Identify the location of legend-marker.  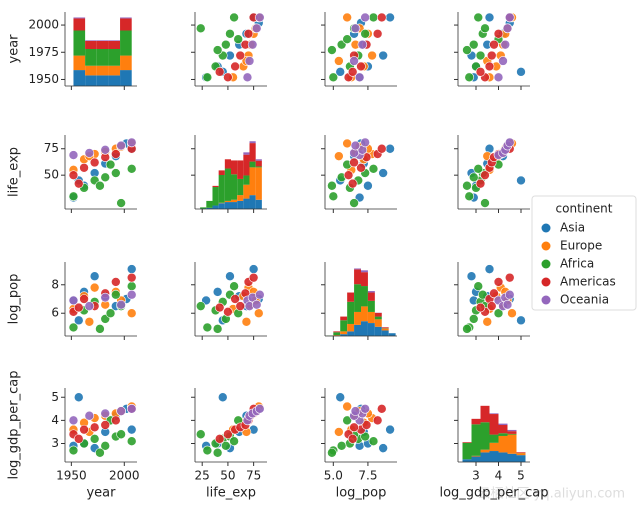
(546, 300).